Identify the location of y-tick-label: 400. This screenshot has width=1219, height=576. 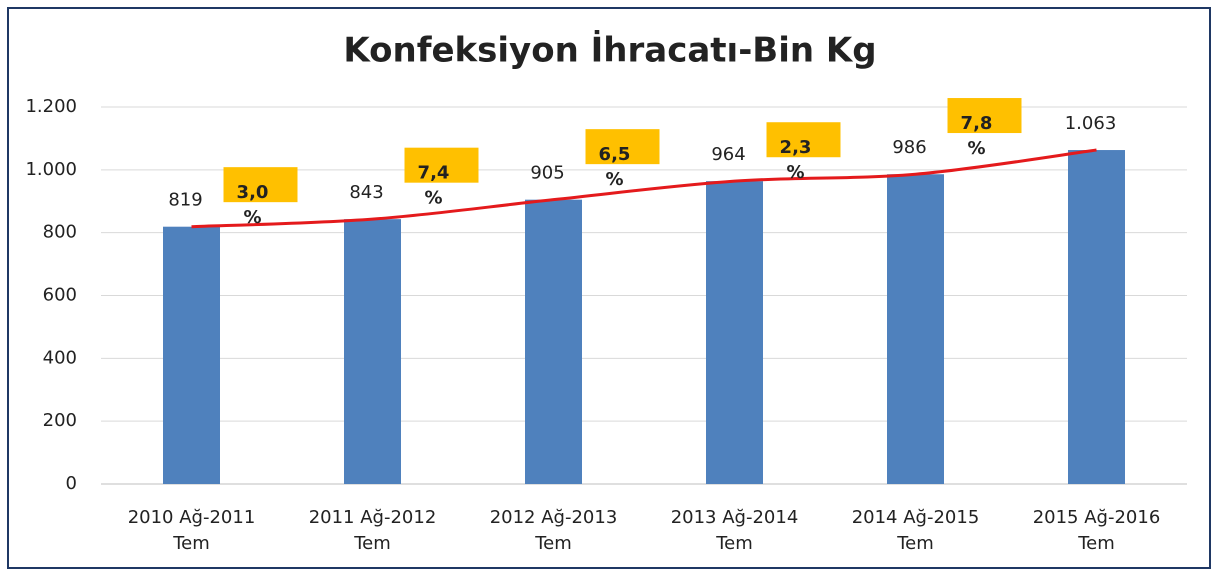
(60, 357).